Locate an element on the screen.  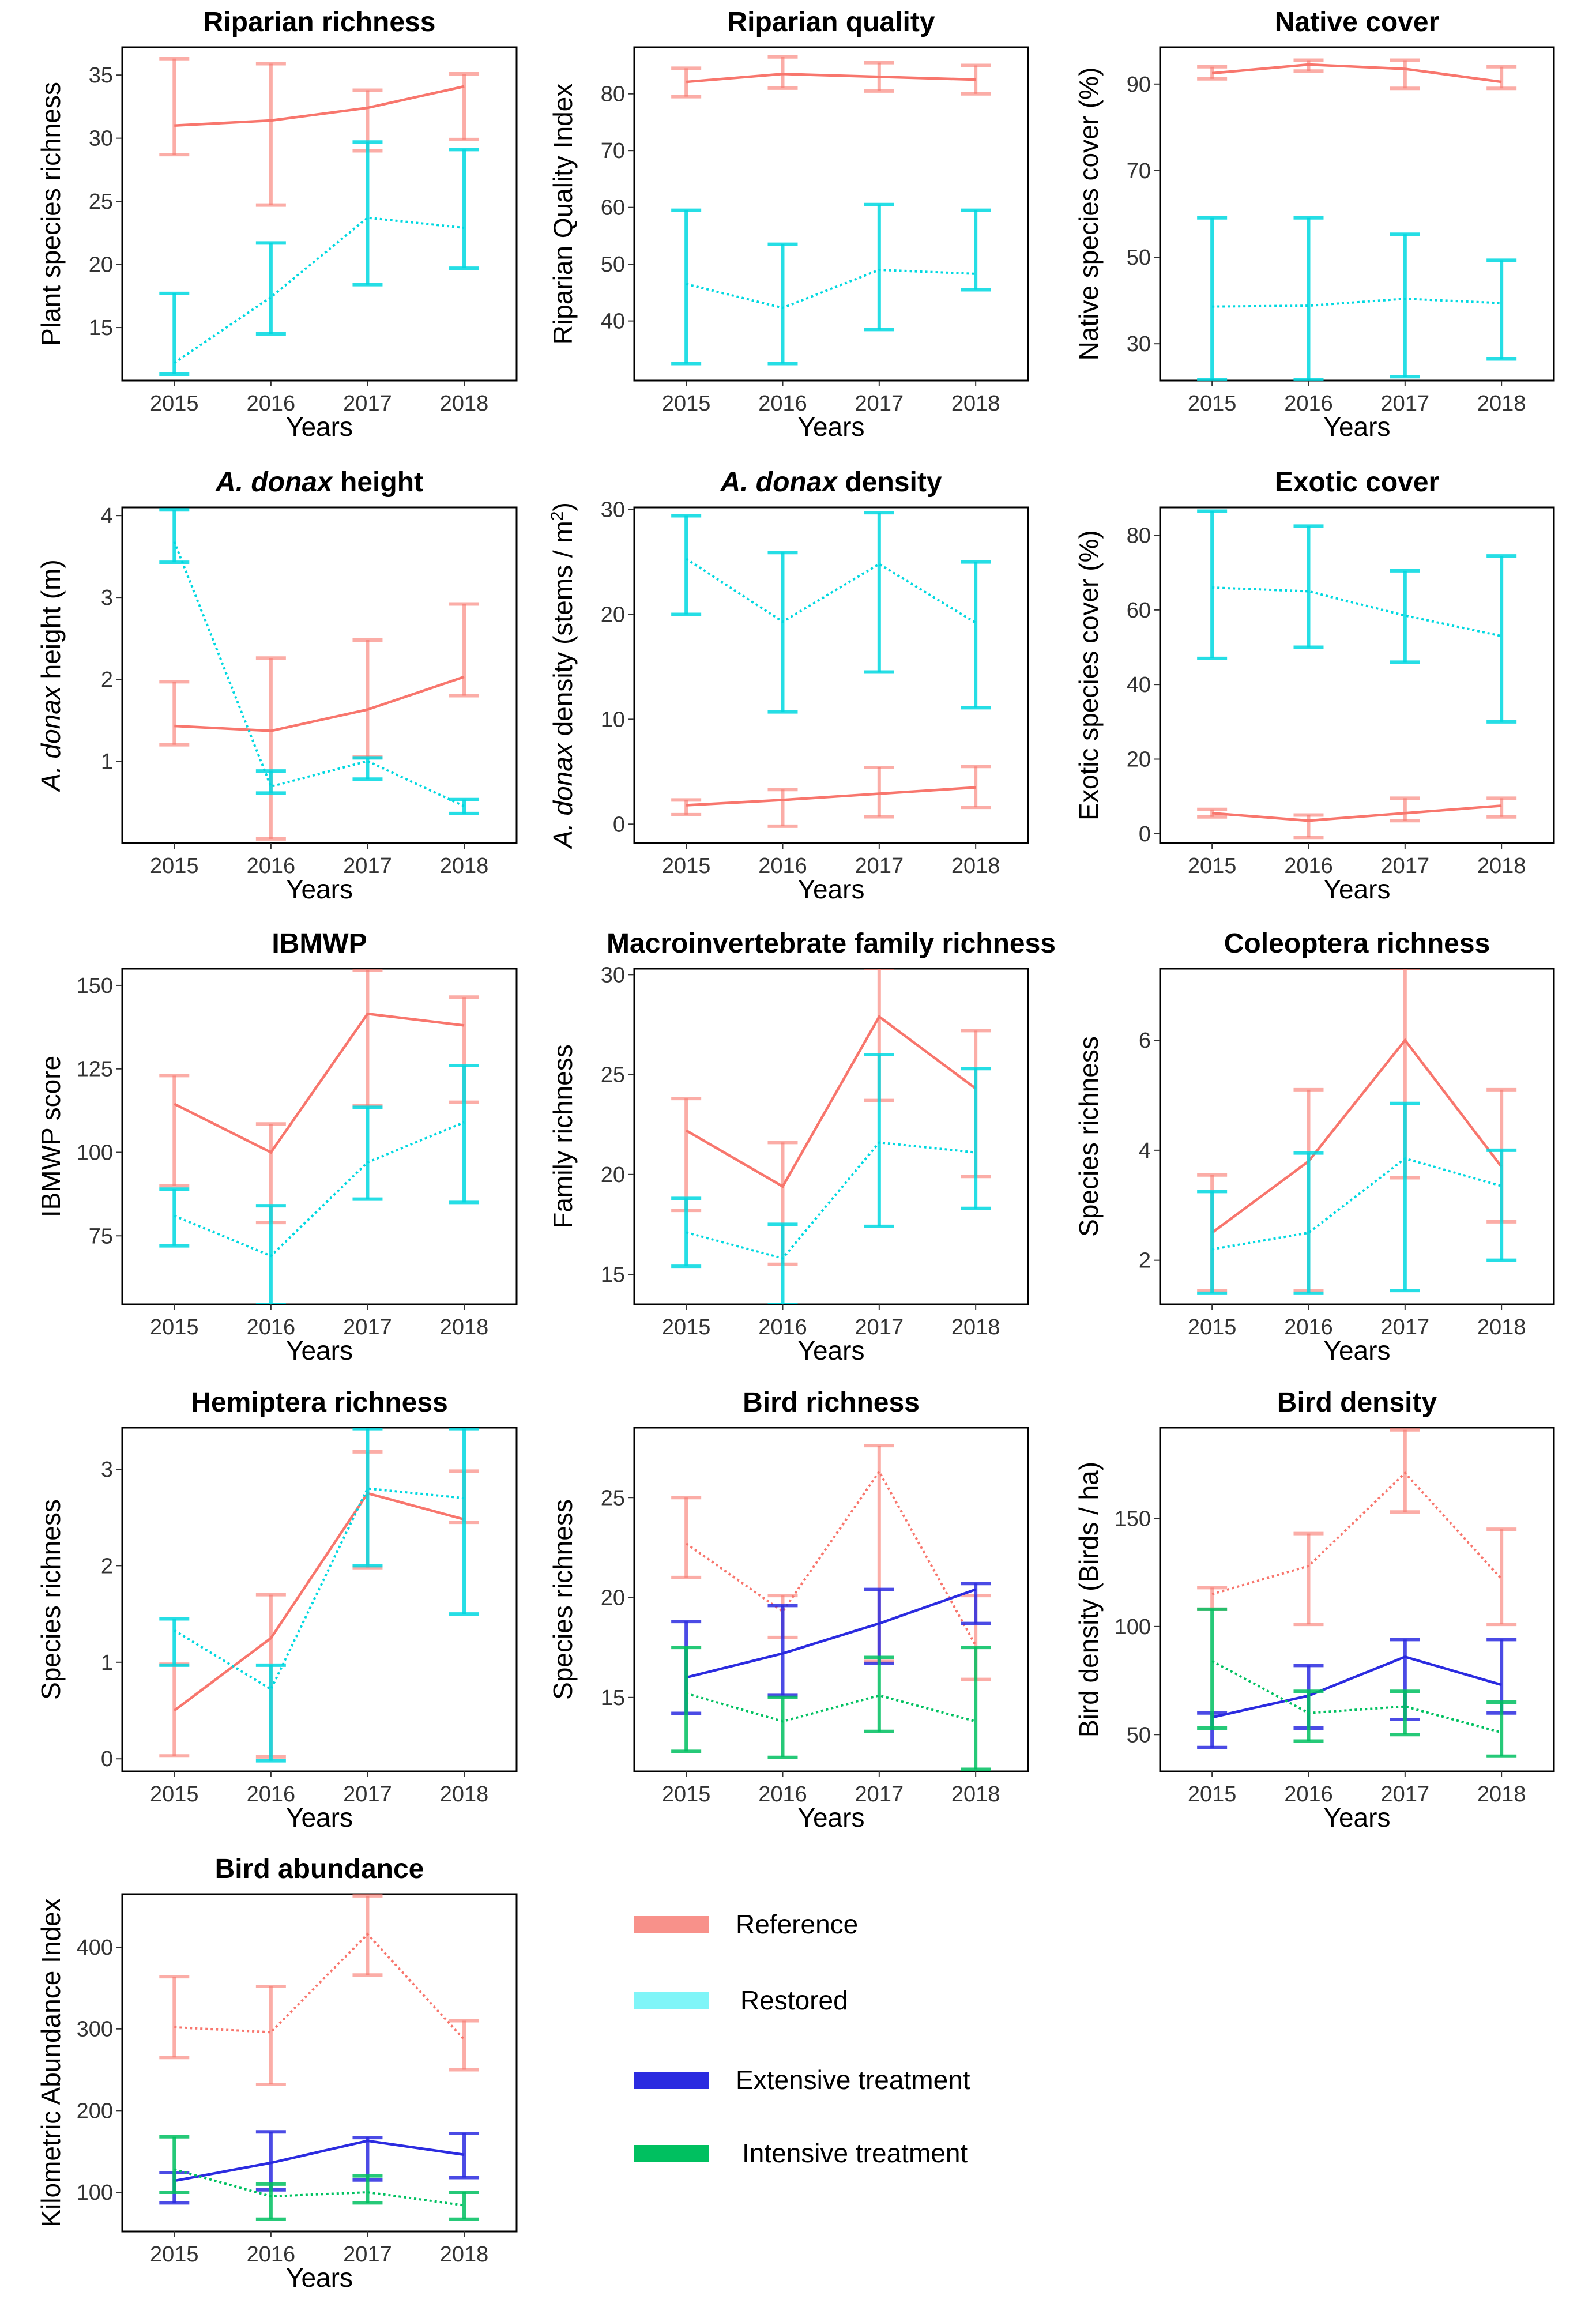
panel-native-cover-xtick-2017: 2017 is located at coordinates (1405, 404).